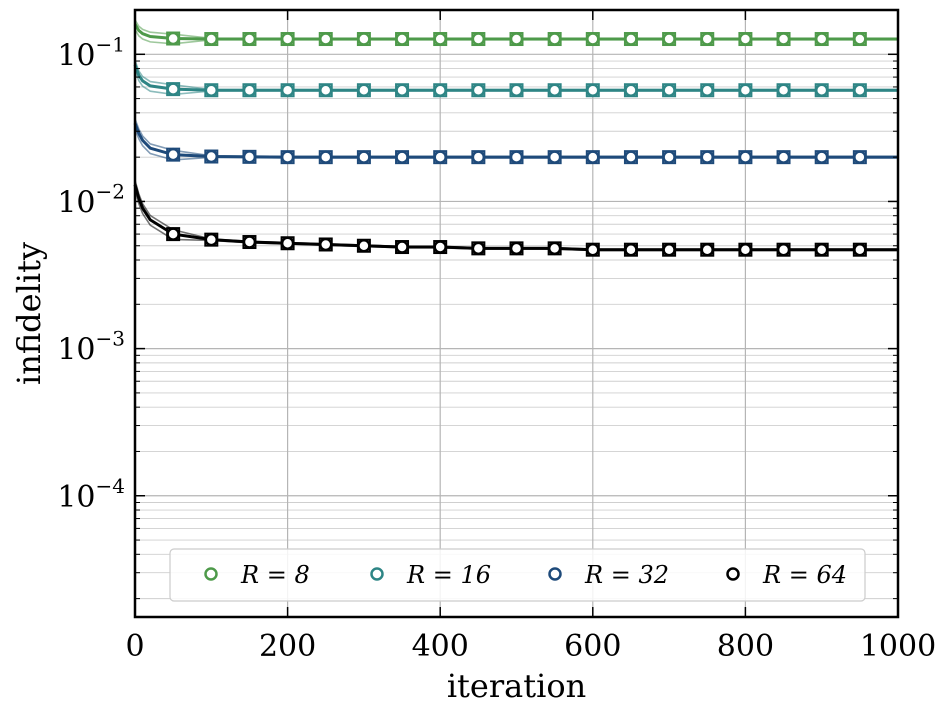 This screenshot has height=716, width=946. I want to click on x-tick-label: 400, so click(440, 646).